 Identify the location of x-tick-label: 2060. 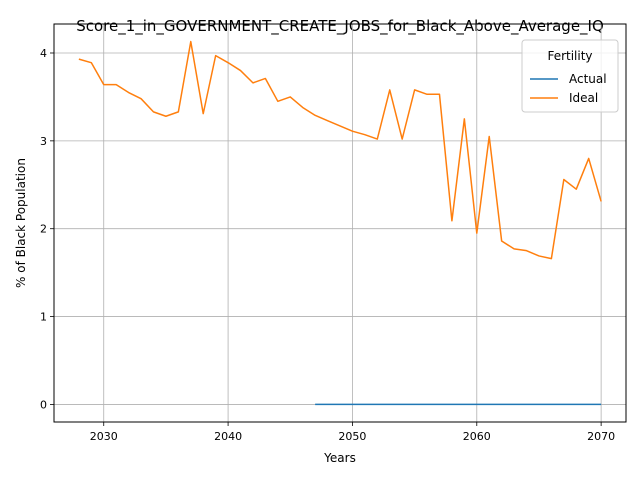
(477, 436).